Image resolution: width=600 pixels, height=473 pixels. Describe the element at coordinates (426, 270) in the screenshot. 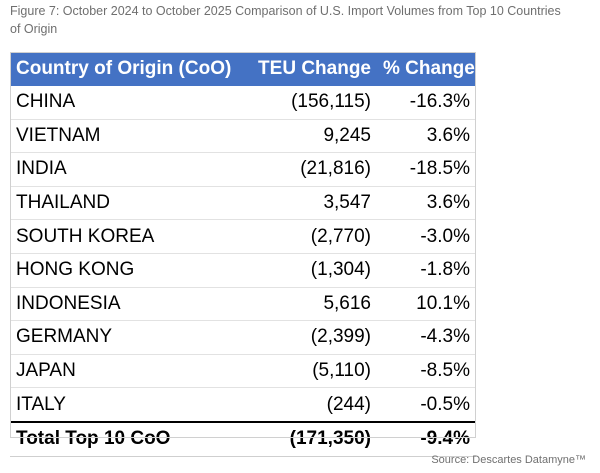

I see `percent-change-cell: -1.8%` at that location.